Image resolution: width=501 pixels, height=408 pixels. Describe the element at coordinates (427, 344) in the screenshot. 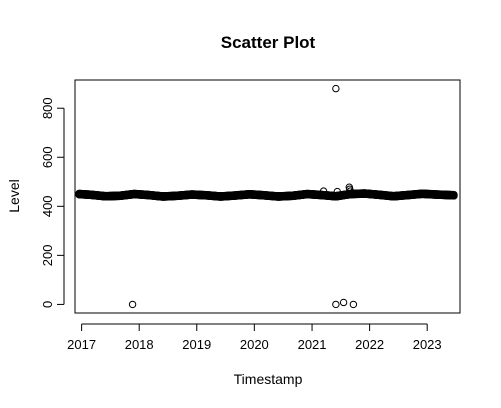

I see `x-tick-label: 2023` at that location.